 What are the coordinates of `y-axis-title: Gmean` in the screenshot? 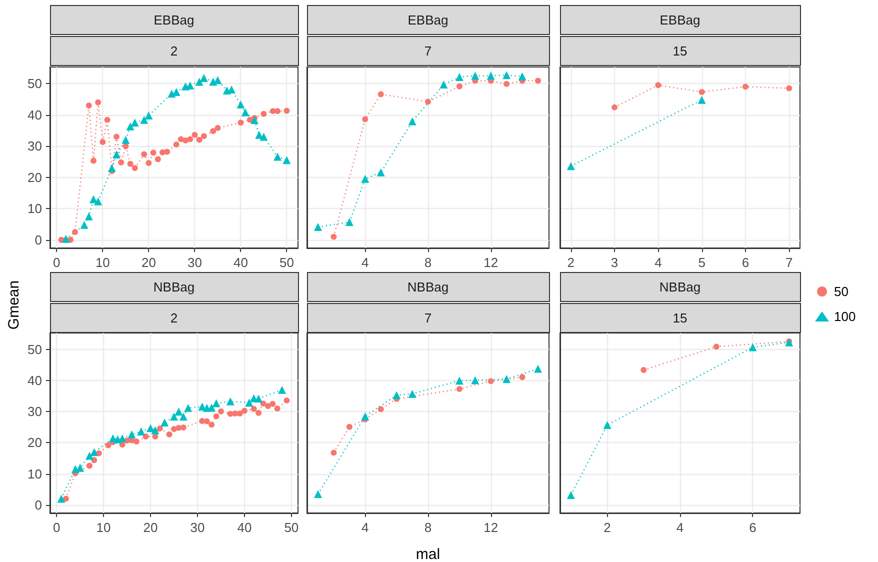 It's located at (14, 305).